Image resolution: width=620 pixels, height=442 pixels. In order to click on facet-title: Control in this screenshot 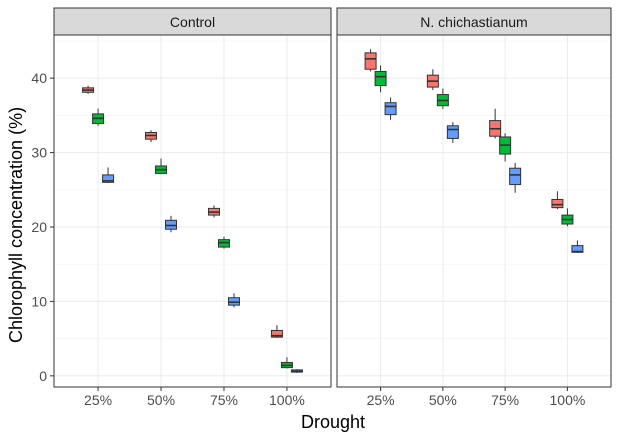, I will do `click(192, 22)`.